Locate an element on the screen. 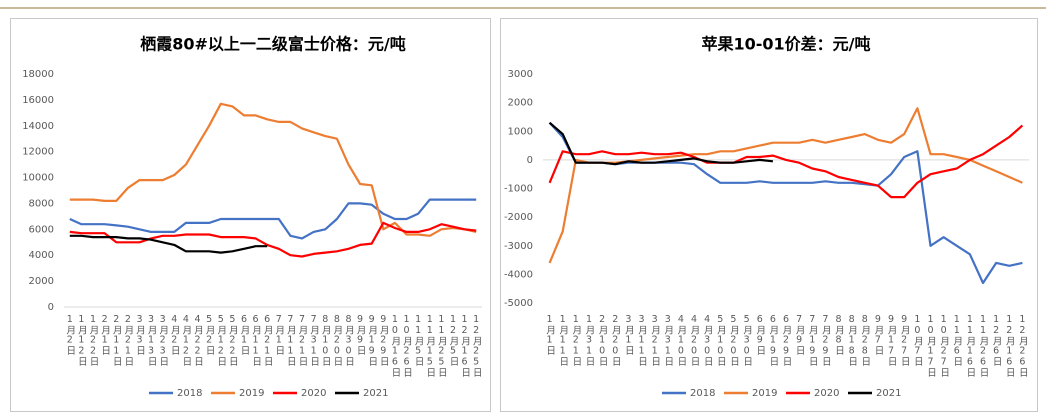 This screenshot has height=419, width=1046. x-tick-label: 5月22日 is located at coordinates (233, 340).